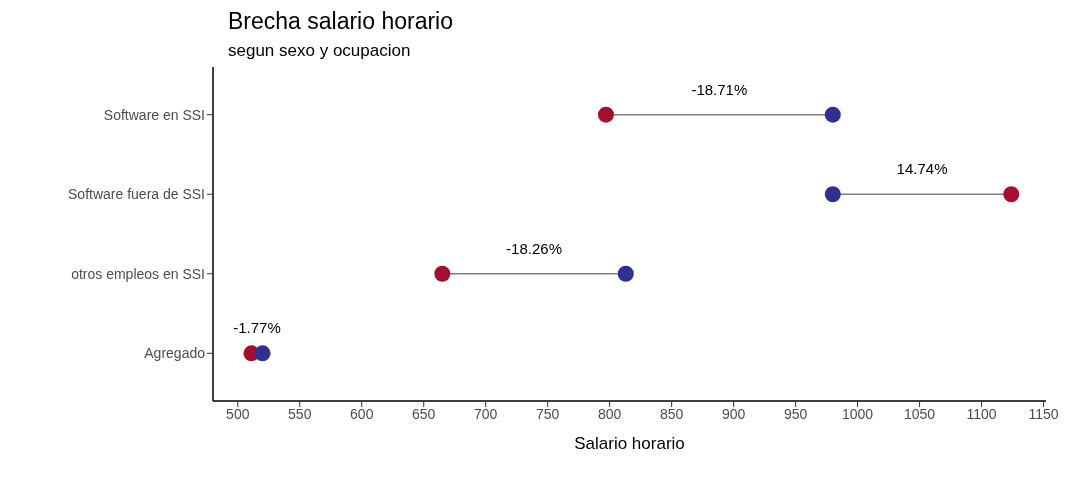 The width and height of the screenshot is (1065, 500). Describe the element at coordinates (1043, 413) in the screenshot. I see `x-tick-label: 1150` at that location.